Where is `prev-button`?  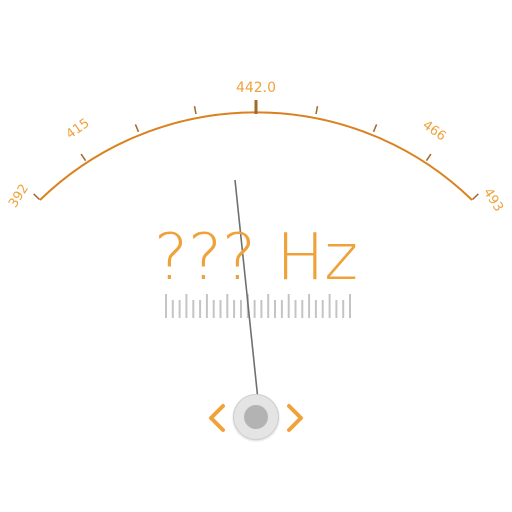 prev-button is located at coordinates (217, 418).